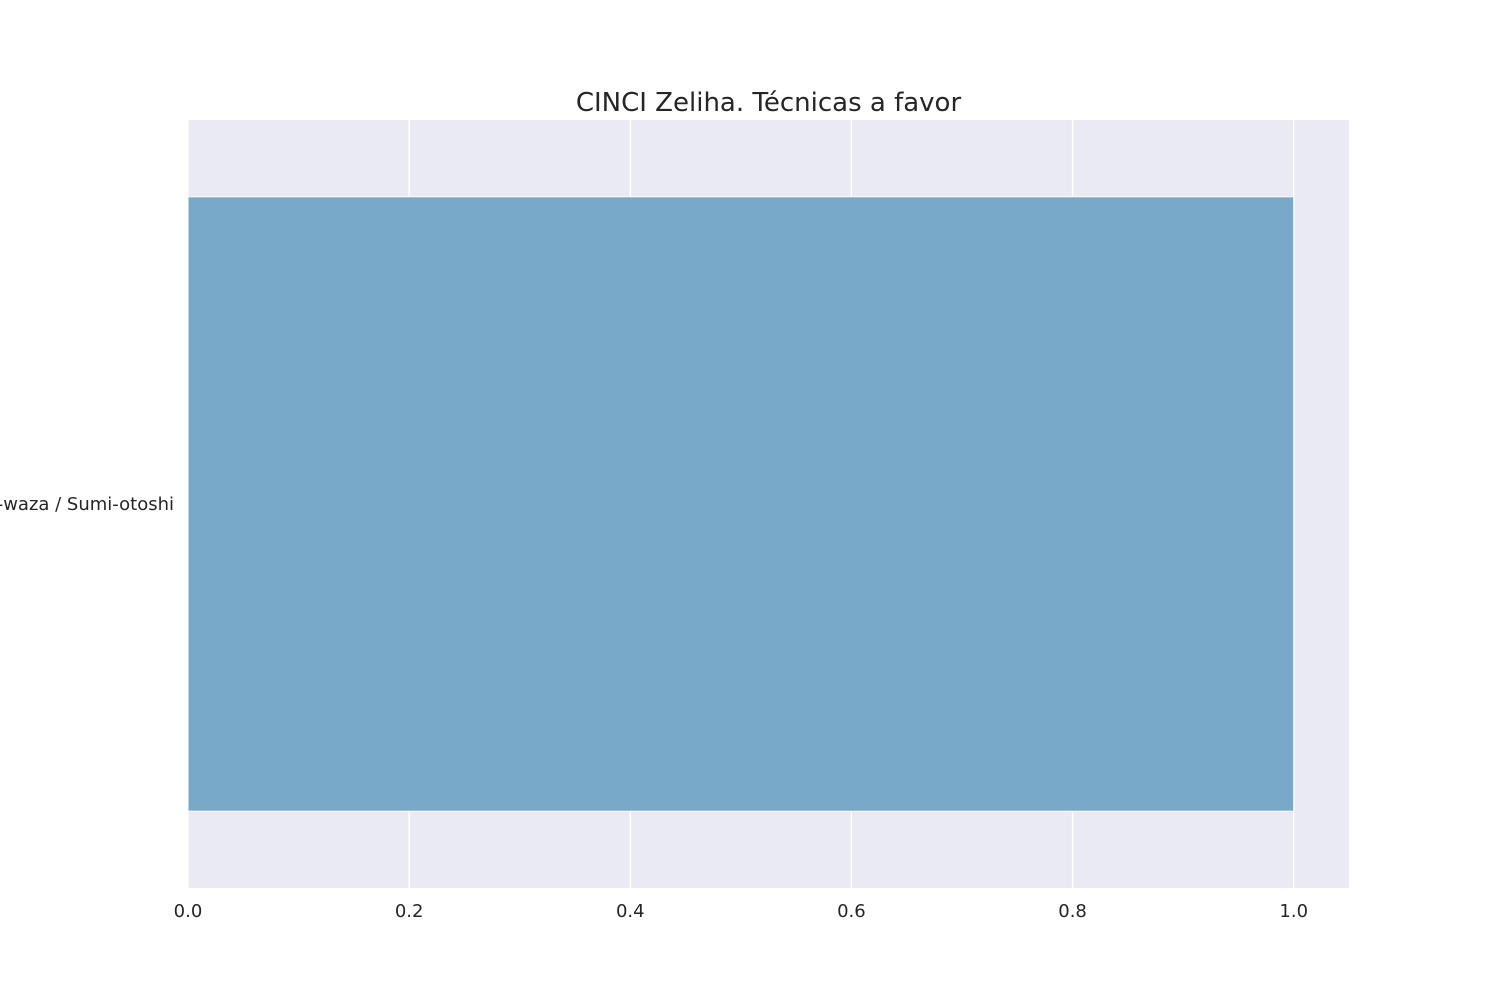  What do you see at coordinates (630, 911) in the screenshot?
I see `x-tick-label: 0.4` at bounding box center [630, 911].